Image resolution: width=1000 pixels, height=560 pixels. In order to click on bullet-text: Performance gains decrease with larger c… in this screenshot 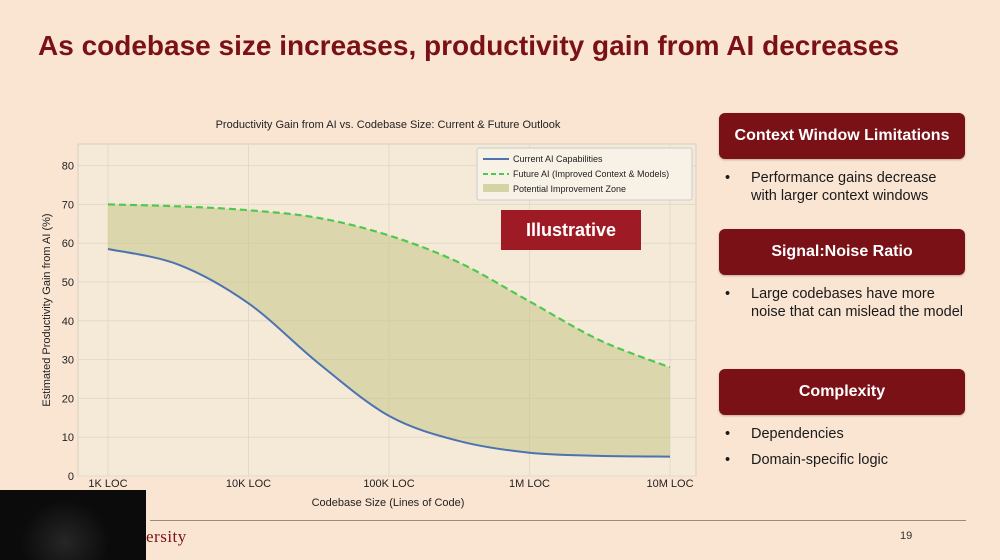, I will do `click(844, 187)`.